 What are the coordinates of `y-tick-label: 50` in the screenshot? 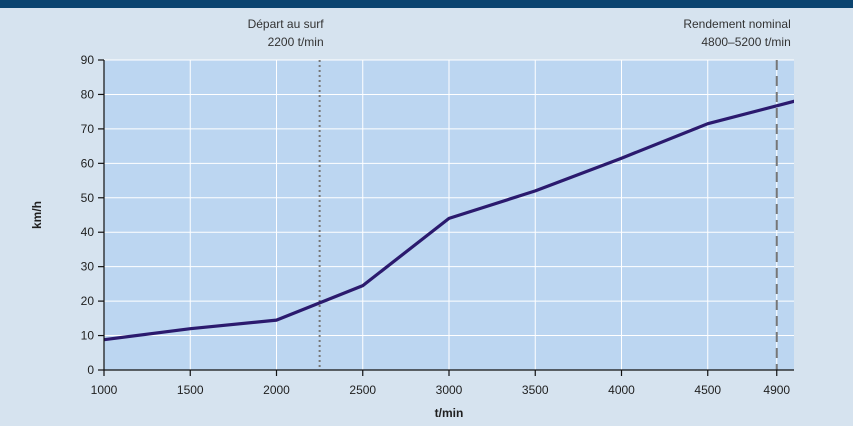 It's located at (88, 198).